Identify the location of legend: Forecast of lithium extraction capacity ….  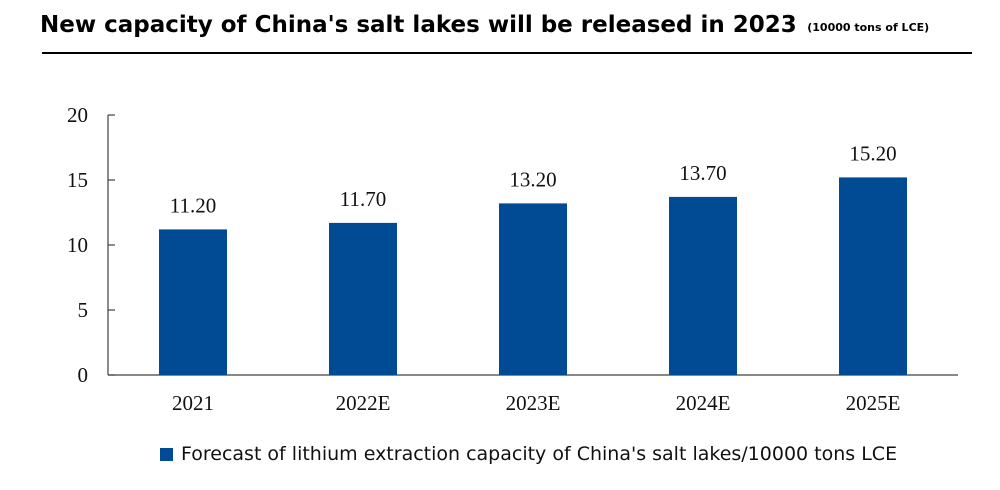
(528, 454).